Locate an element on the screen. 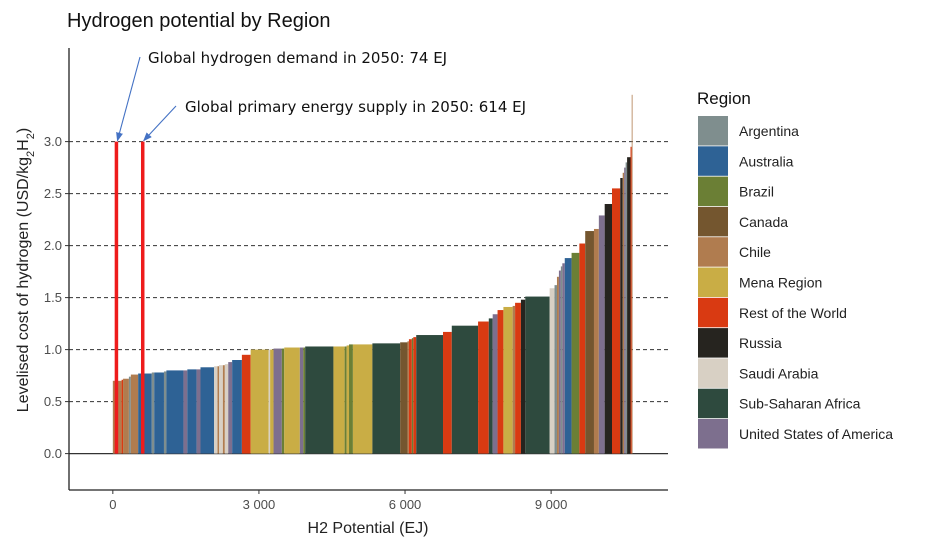  x-tick-label: 3 000 is located at coordinates (259, 504).